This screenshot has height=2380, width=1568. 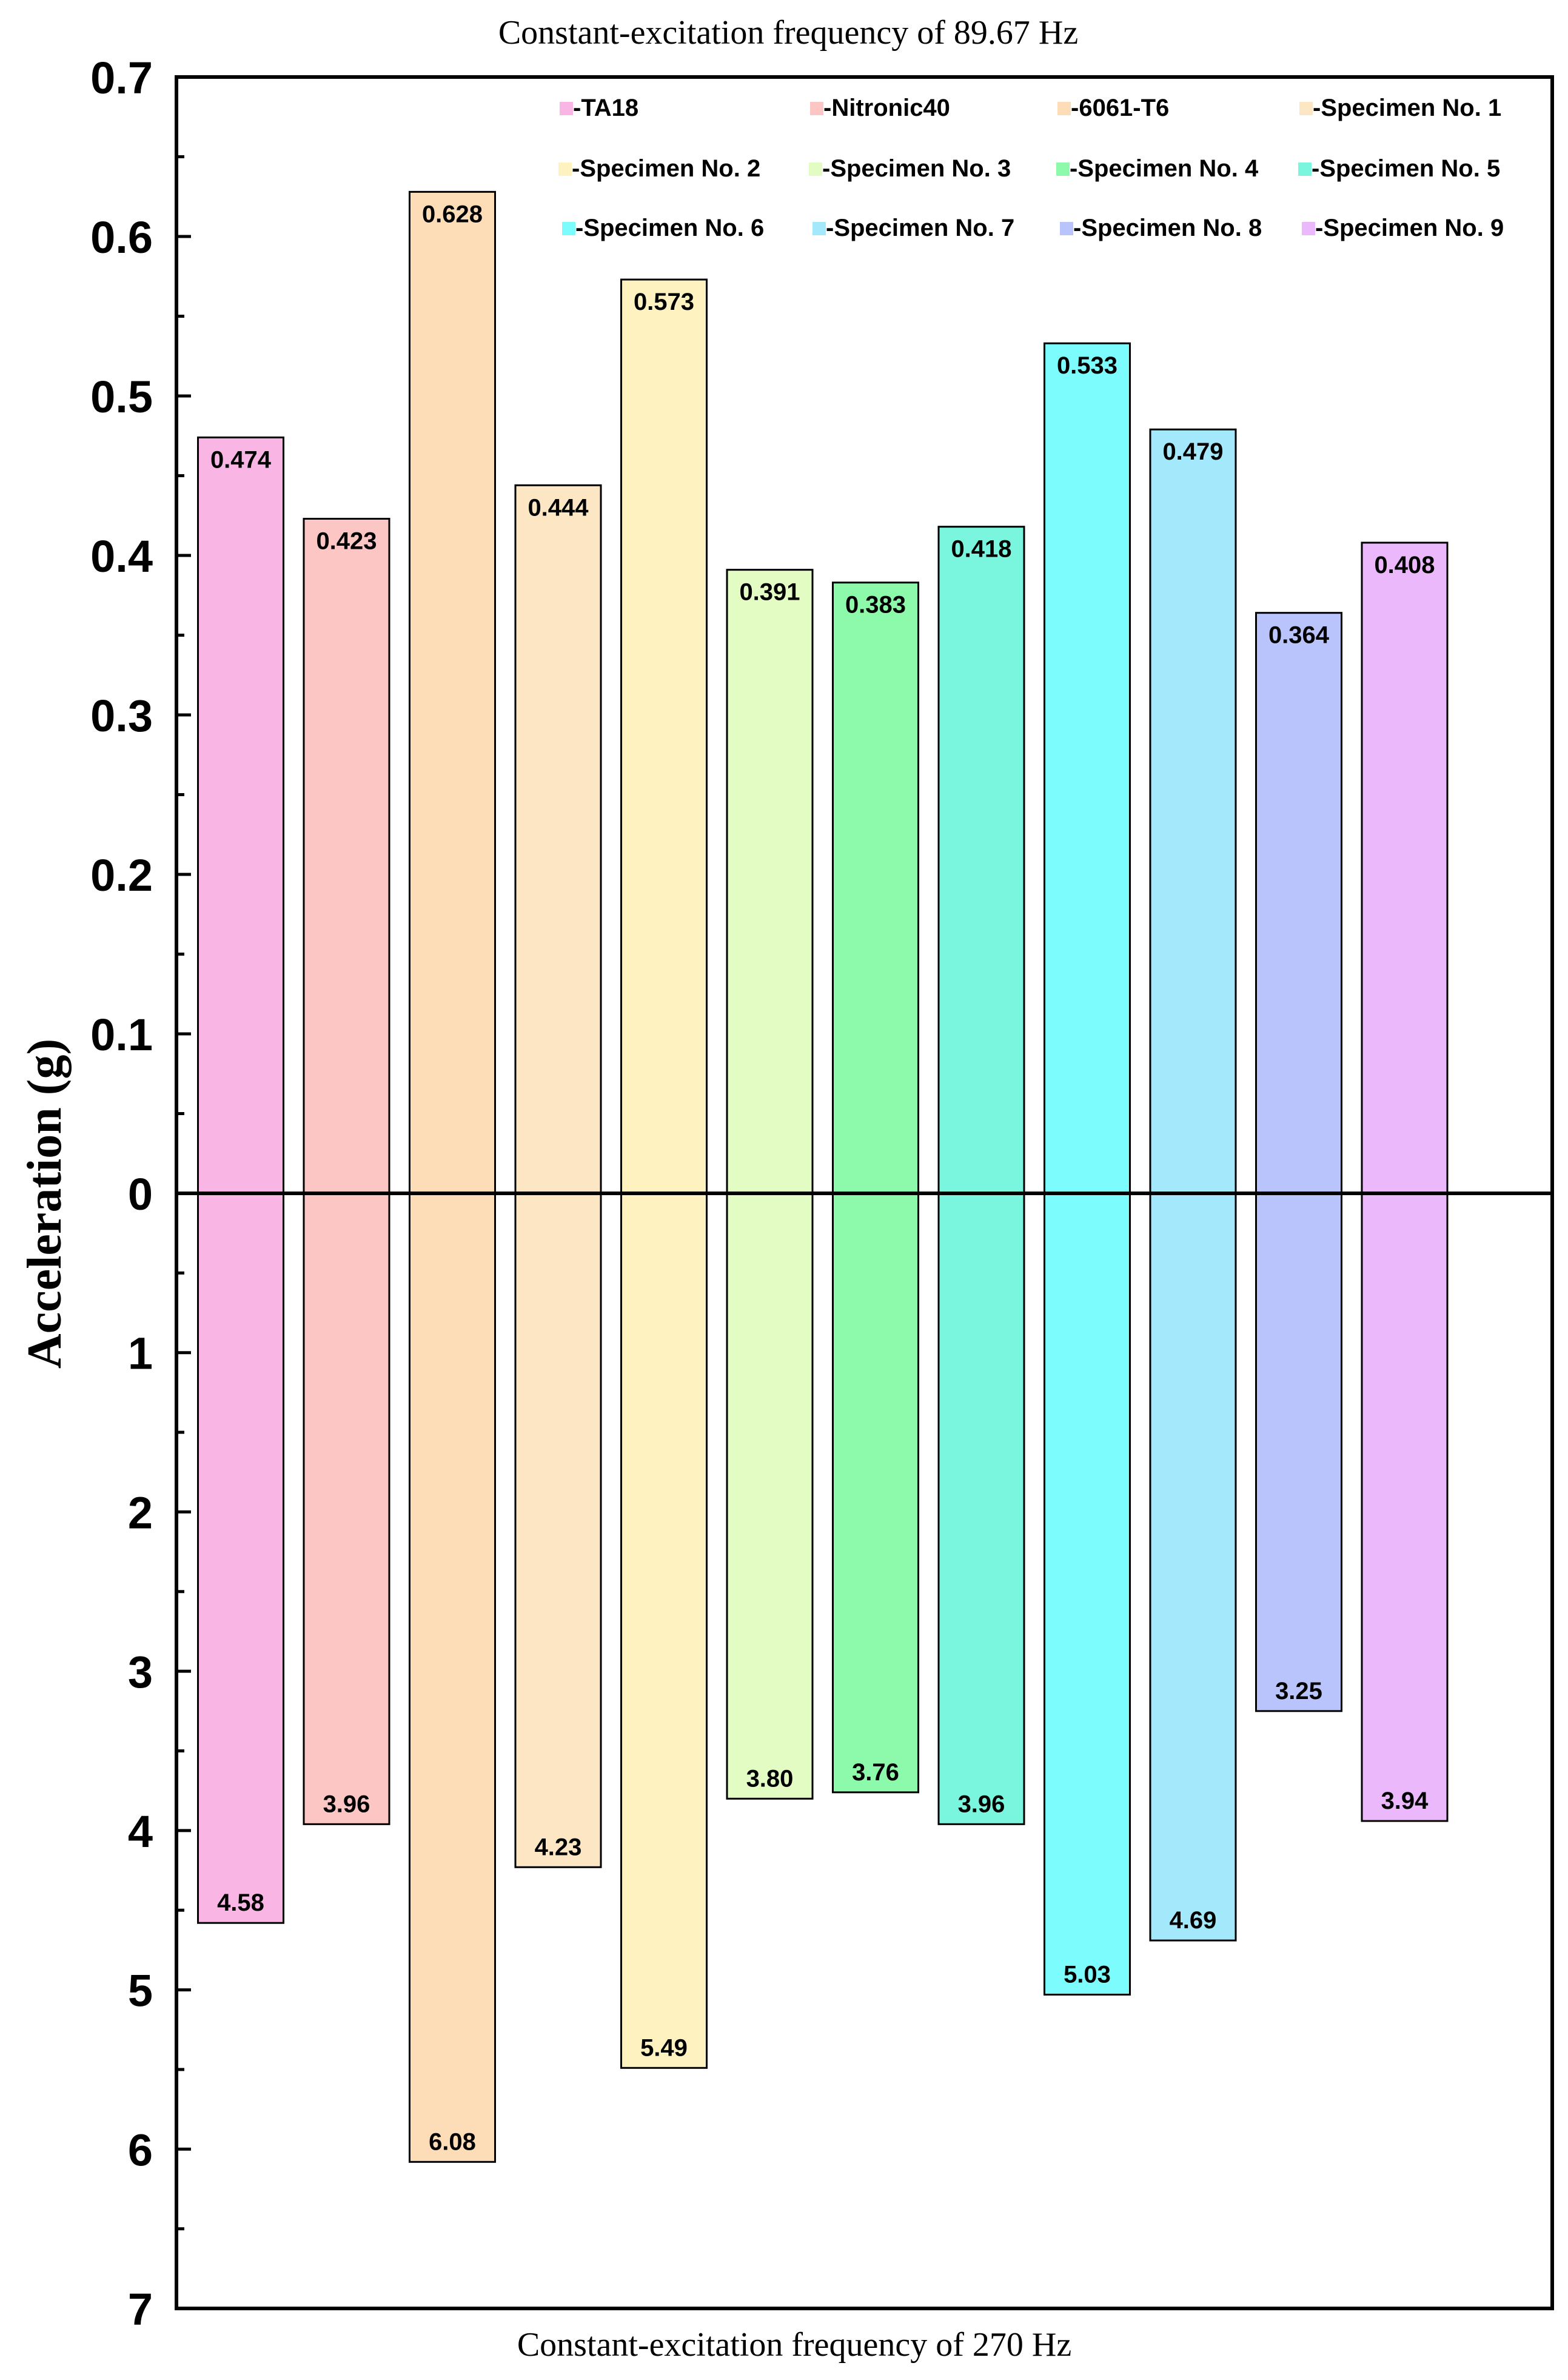 What do you see at coordinates (1168, 228) in the screenshot?
I see `legend-label-11: -Specimen No. 8` at bounding box center [1168, 228].